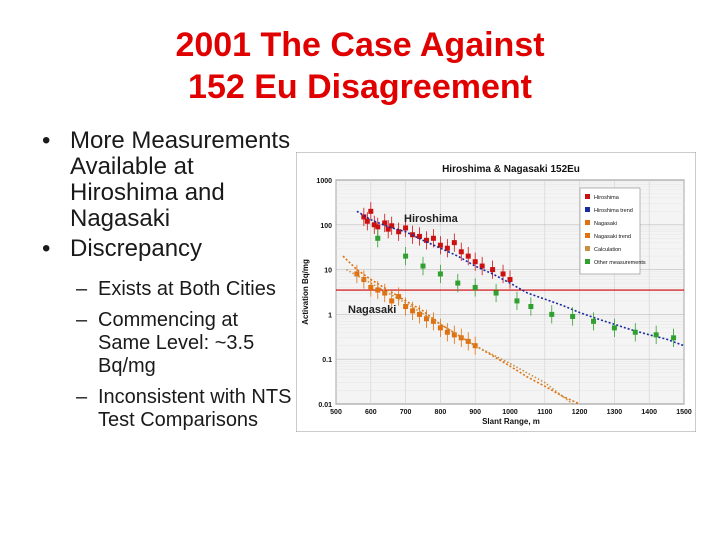  What do you see at coordinates (615, 412) in the screenshot?
I see `x-tick-label: 1300` at bounding box center [615, 412].